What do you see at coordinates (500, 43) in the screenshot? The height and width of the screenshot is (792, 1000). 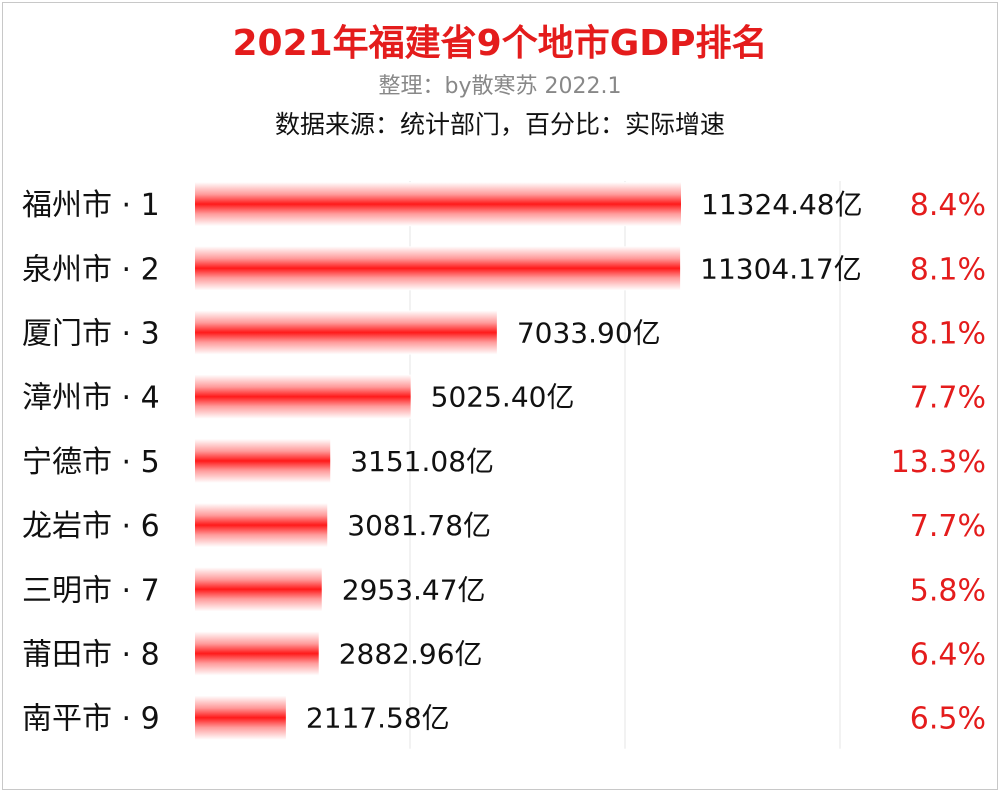 I see `chart-title: 2021年福建省9个地市GDP排名` at bounding box center [500, 43].